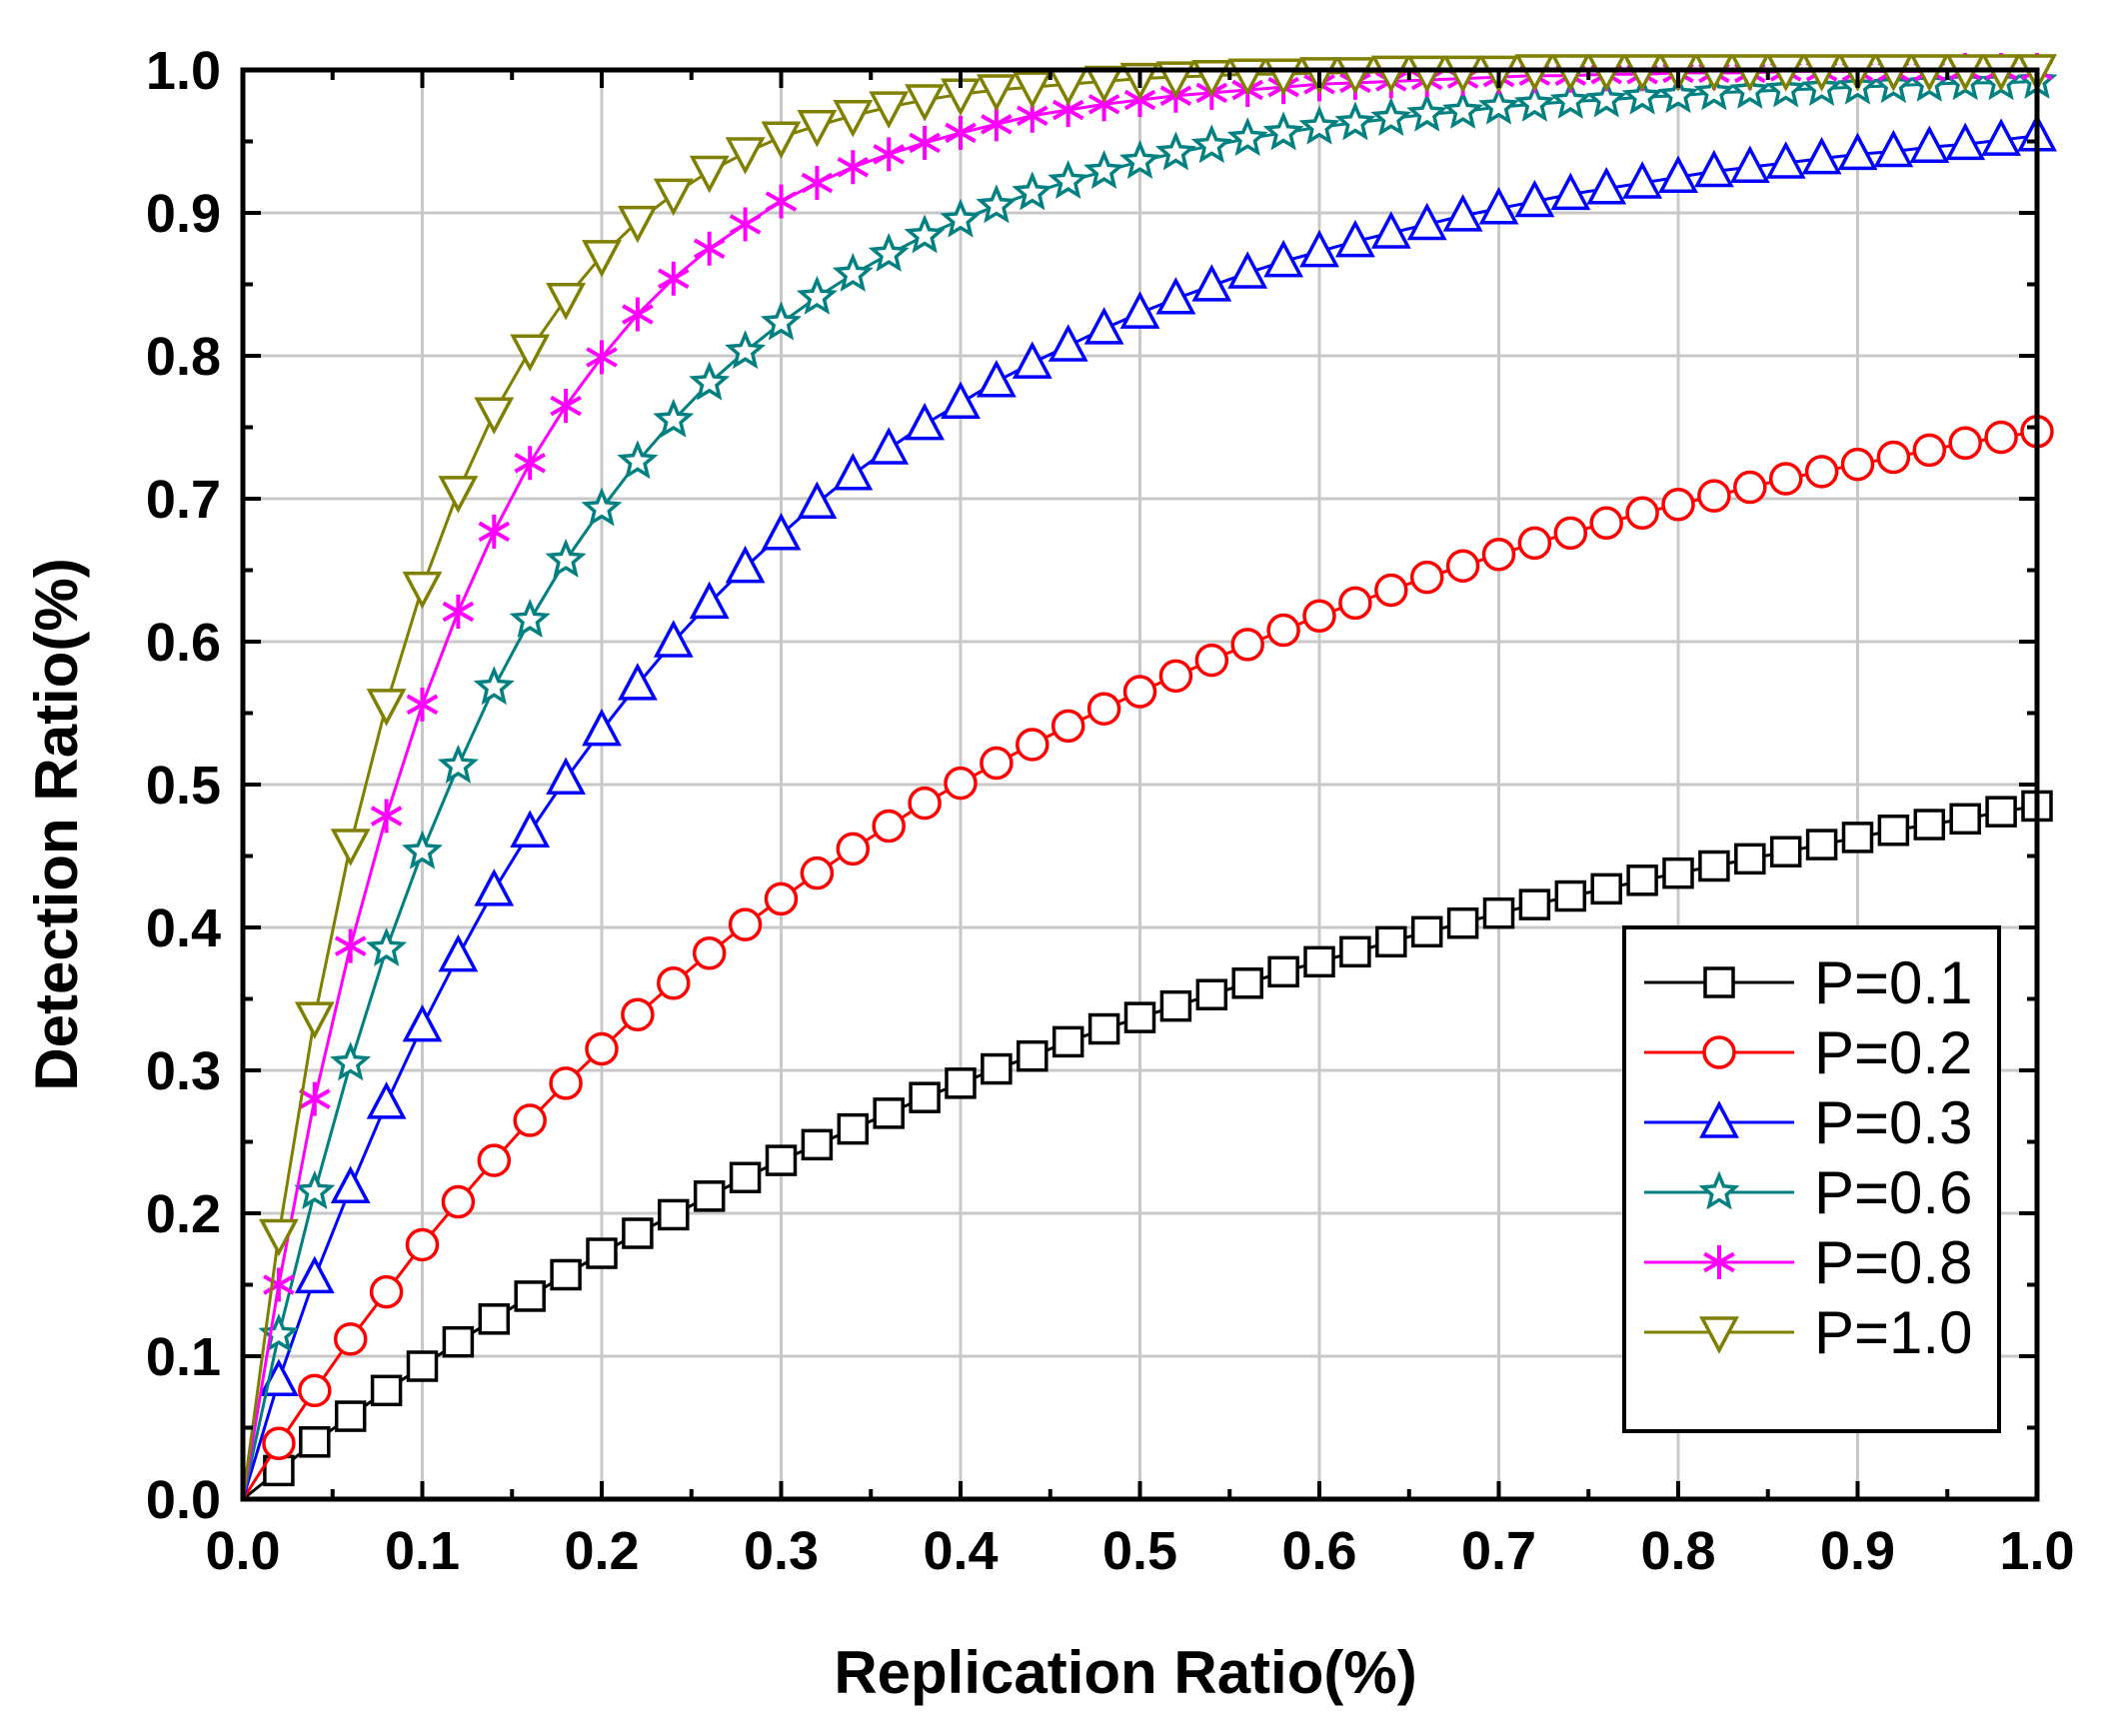  Describe the element at coordinates (422, 1551) in the screenshot. I see `x-tick-label: 0.1` at that location.